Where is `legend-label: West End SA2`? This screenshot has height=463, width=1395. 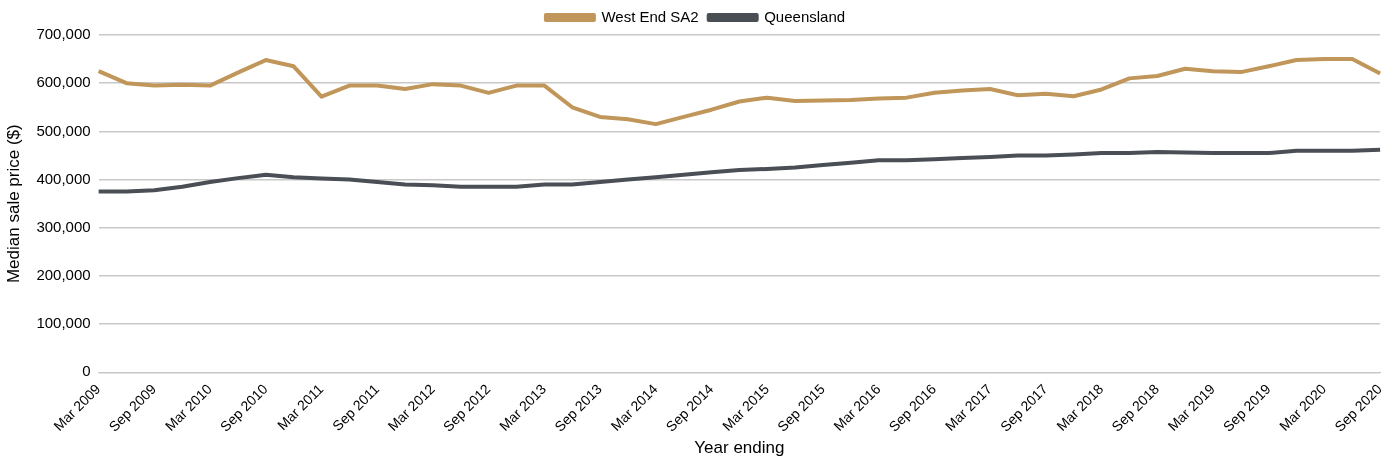 legend-label: West End SA2 is located at coordinates (650, 16).